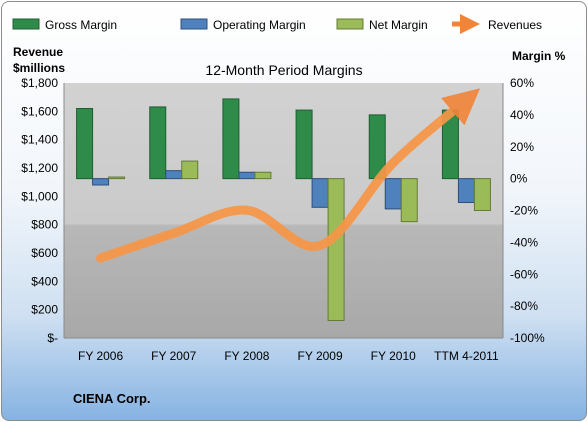 The width and height of the screenshot is (588, 422). What do you see at coordinates (320, 356) in the screenshot?
I see `category-label: FY 2009` at bounding box center [320, 356].